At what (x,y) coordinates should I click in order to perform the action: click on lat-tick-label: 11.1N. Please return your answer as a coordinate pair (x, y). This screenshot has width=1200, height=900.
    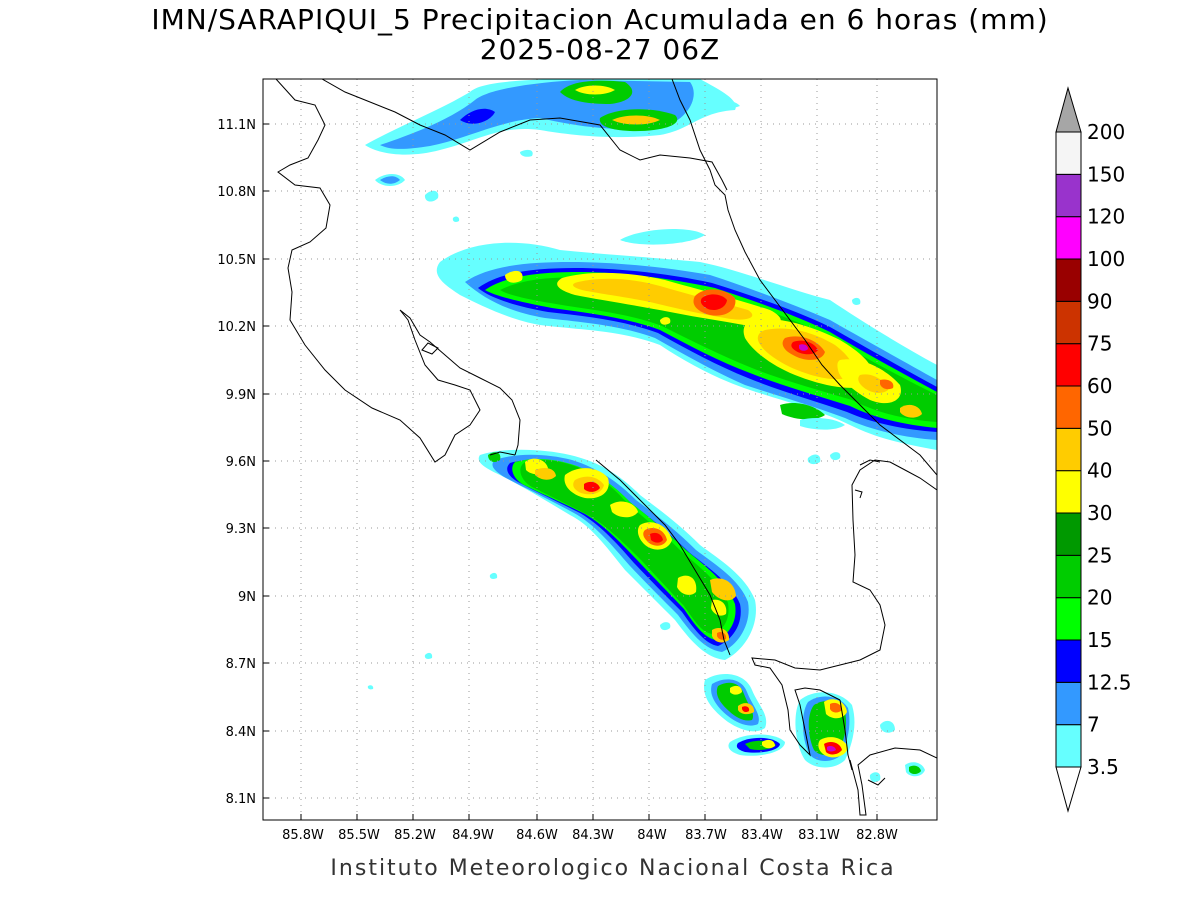
    Looking at the image, I should click on (236, 125).